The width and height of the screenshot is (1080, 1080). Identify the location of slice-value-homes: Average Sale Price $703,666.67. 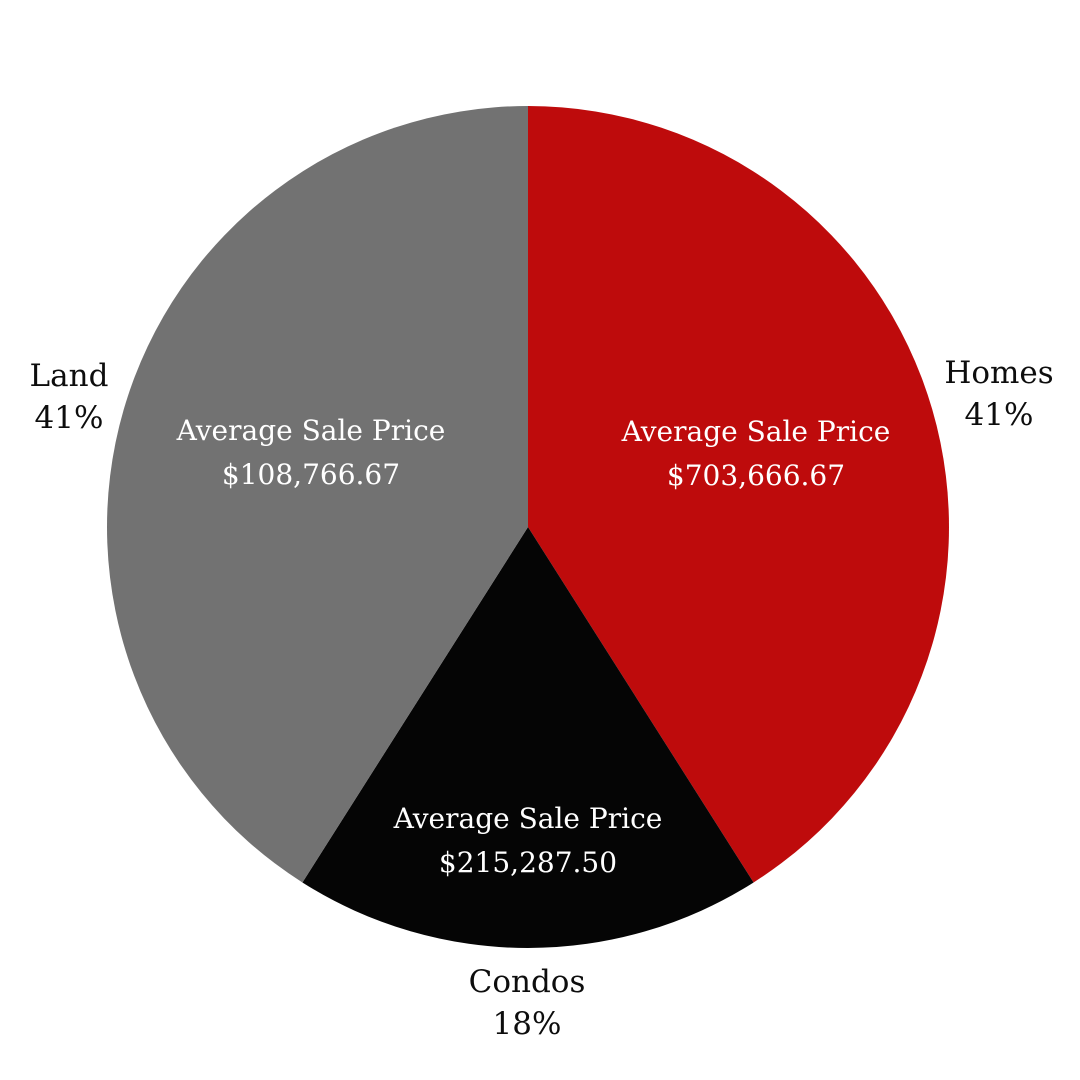
(756, 454).